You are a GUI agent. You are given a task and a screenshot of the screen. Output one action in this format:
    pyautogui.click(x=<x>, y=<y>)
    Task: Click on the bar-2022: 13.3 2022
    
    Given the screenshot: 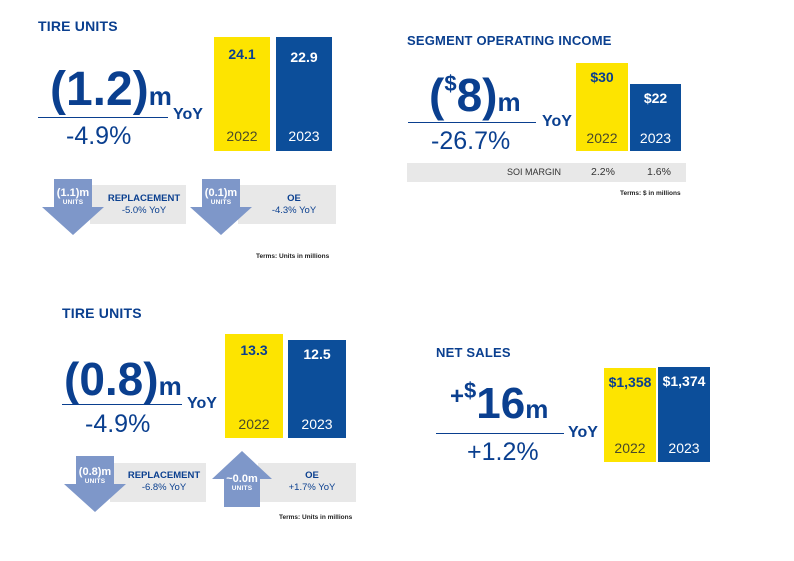 What is the action you would take?
    pyautogui.click(x=254, y=386)
    